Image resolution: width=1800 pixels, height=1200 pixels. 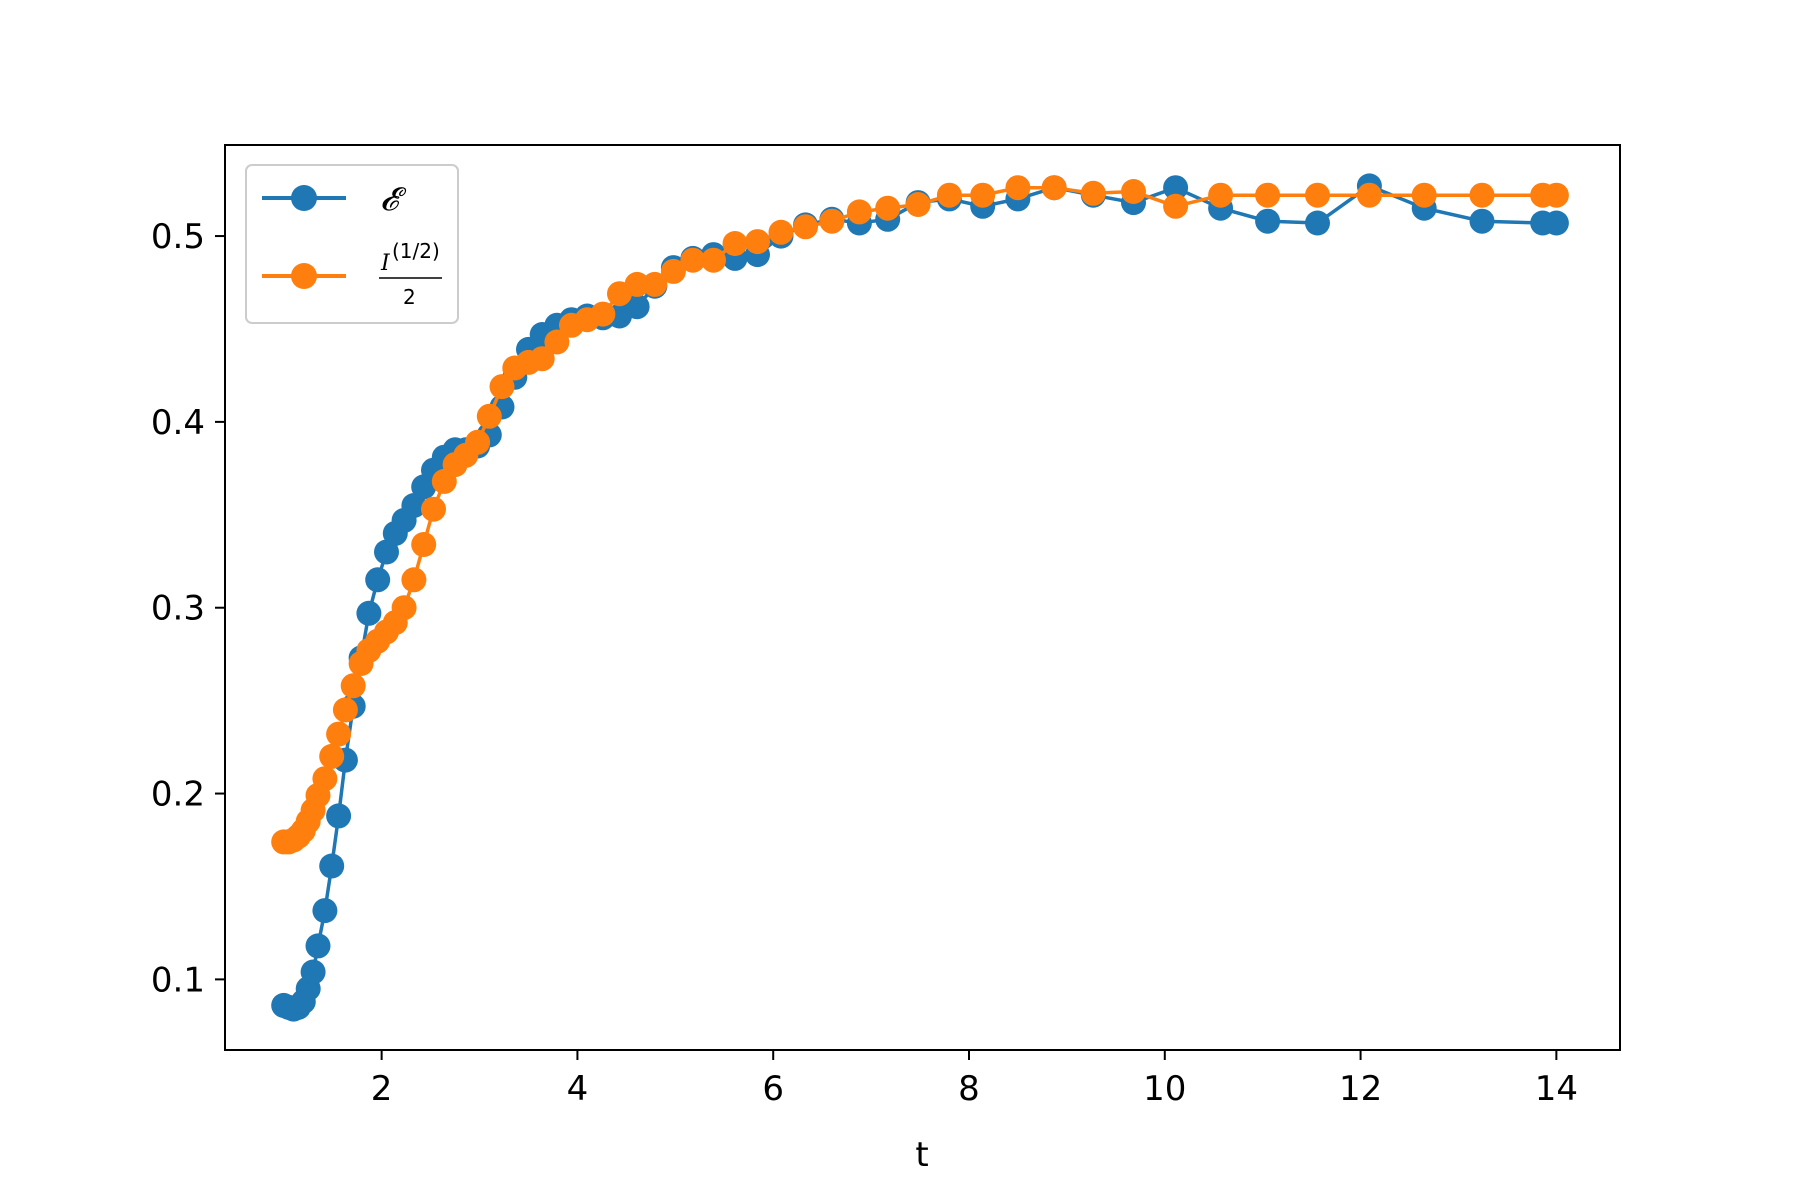 I want to click on x-axis: 2 4 6 8 10 12 14, so click(x=974, y=1079).